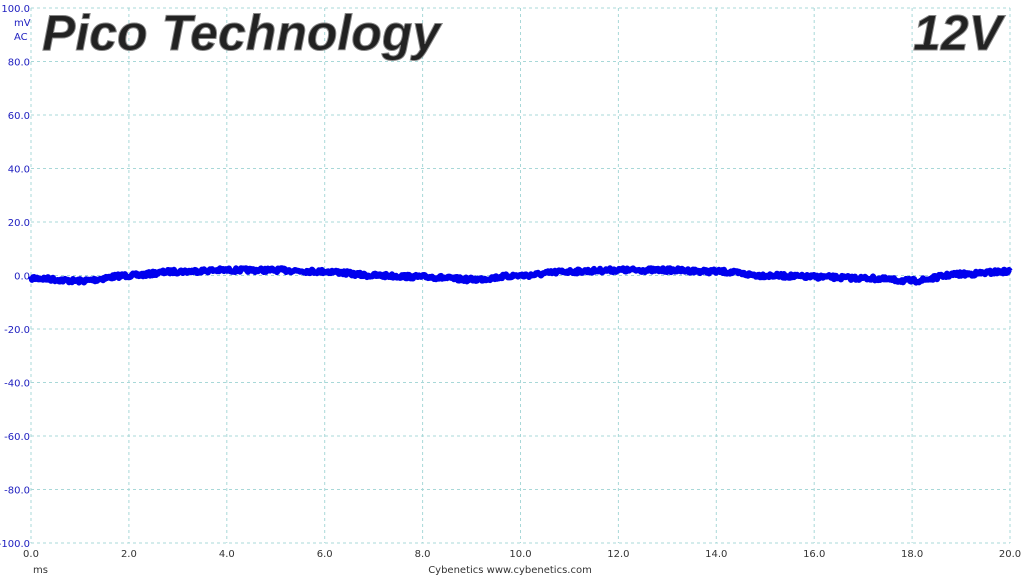 The image size is (1024, 576). Describe the element at coordinates (17, 491) in the screenshot. I see `y-tick-label: -80.0` at that location.